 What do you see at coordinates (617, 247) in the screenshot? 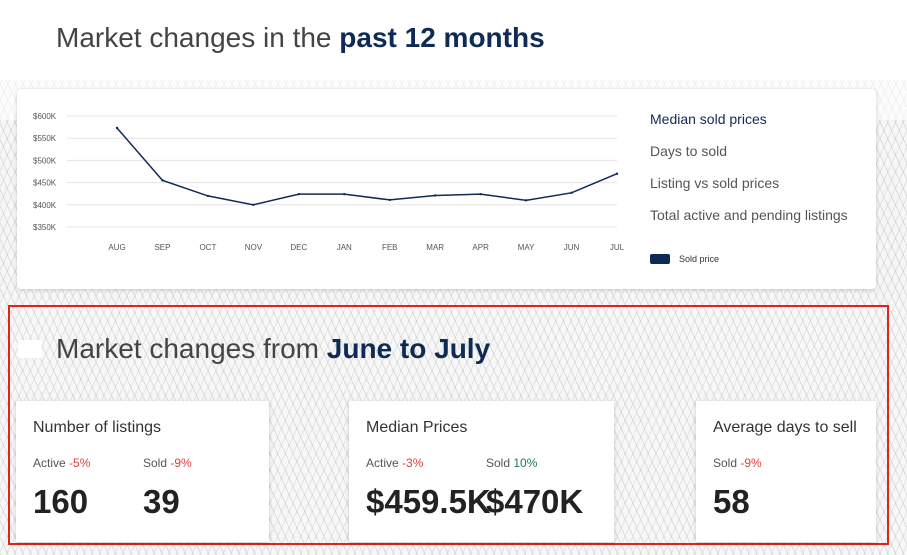
I see `x-tick-label: JUL` at bounding box center [617, 247].